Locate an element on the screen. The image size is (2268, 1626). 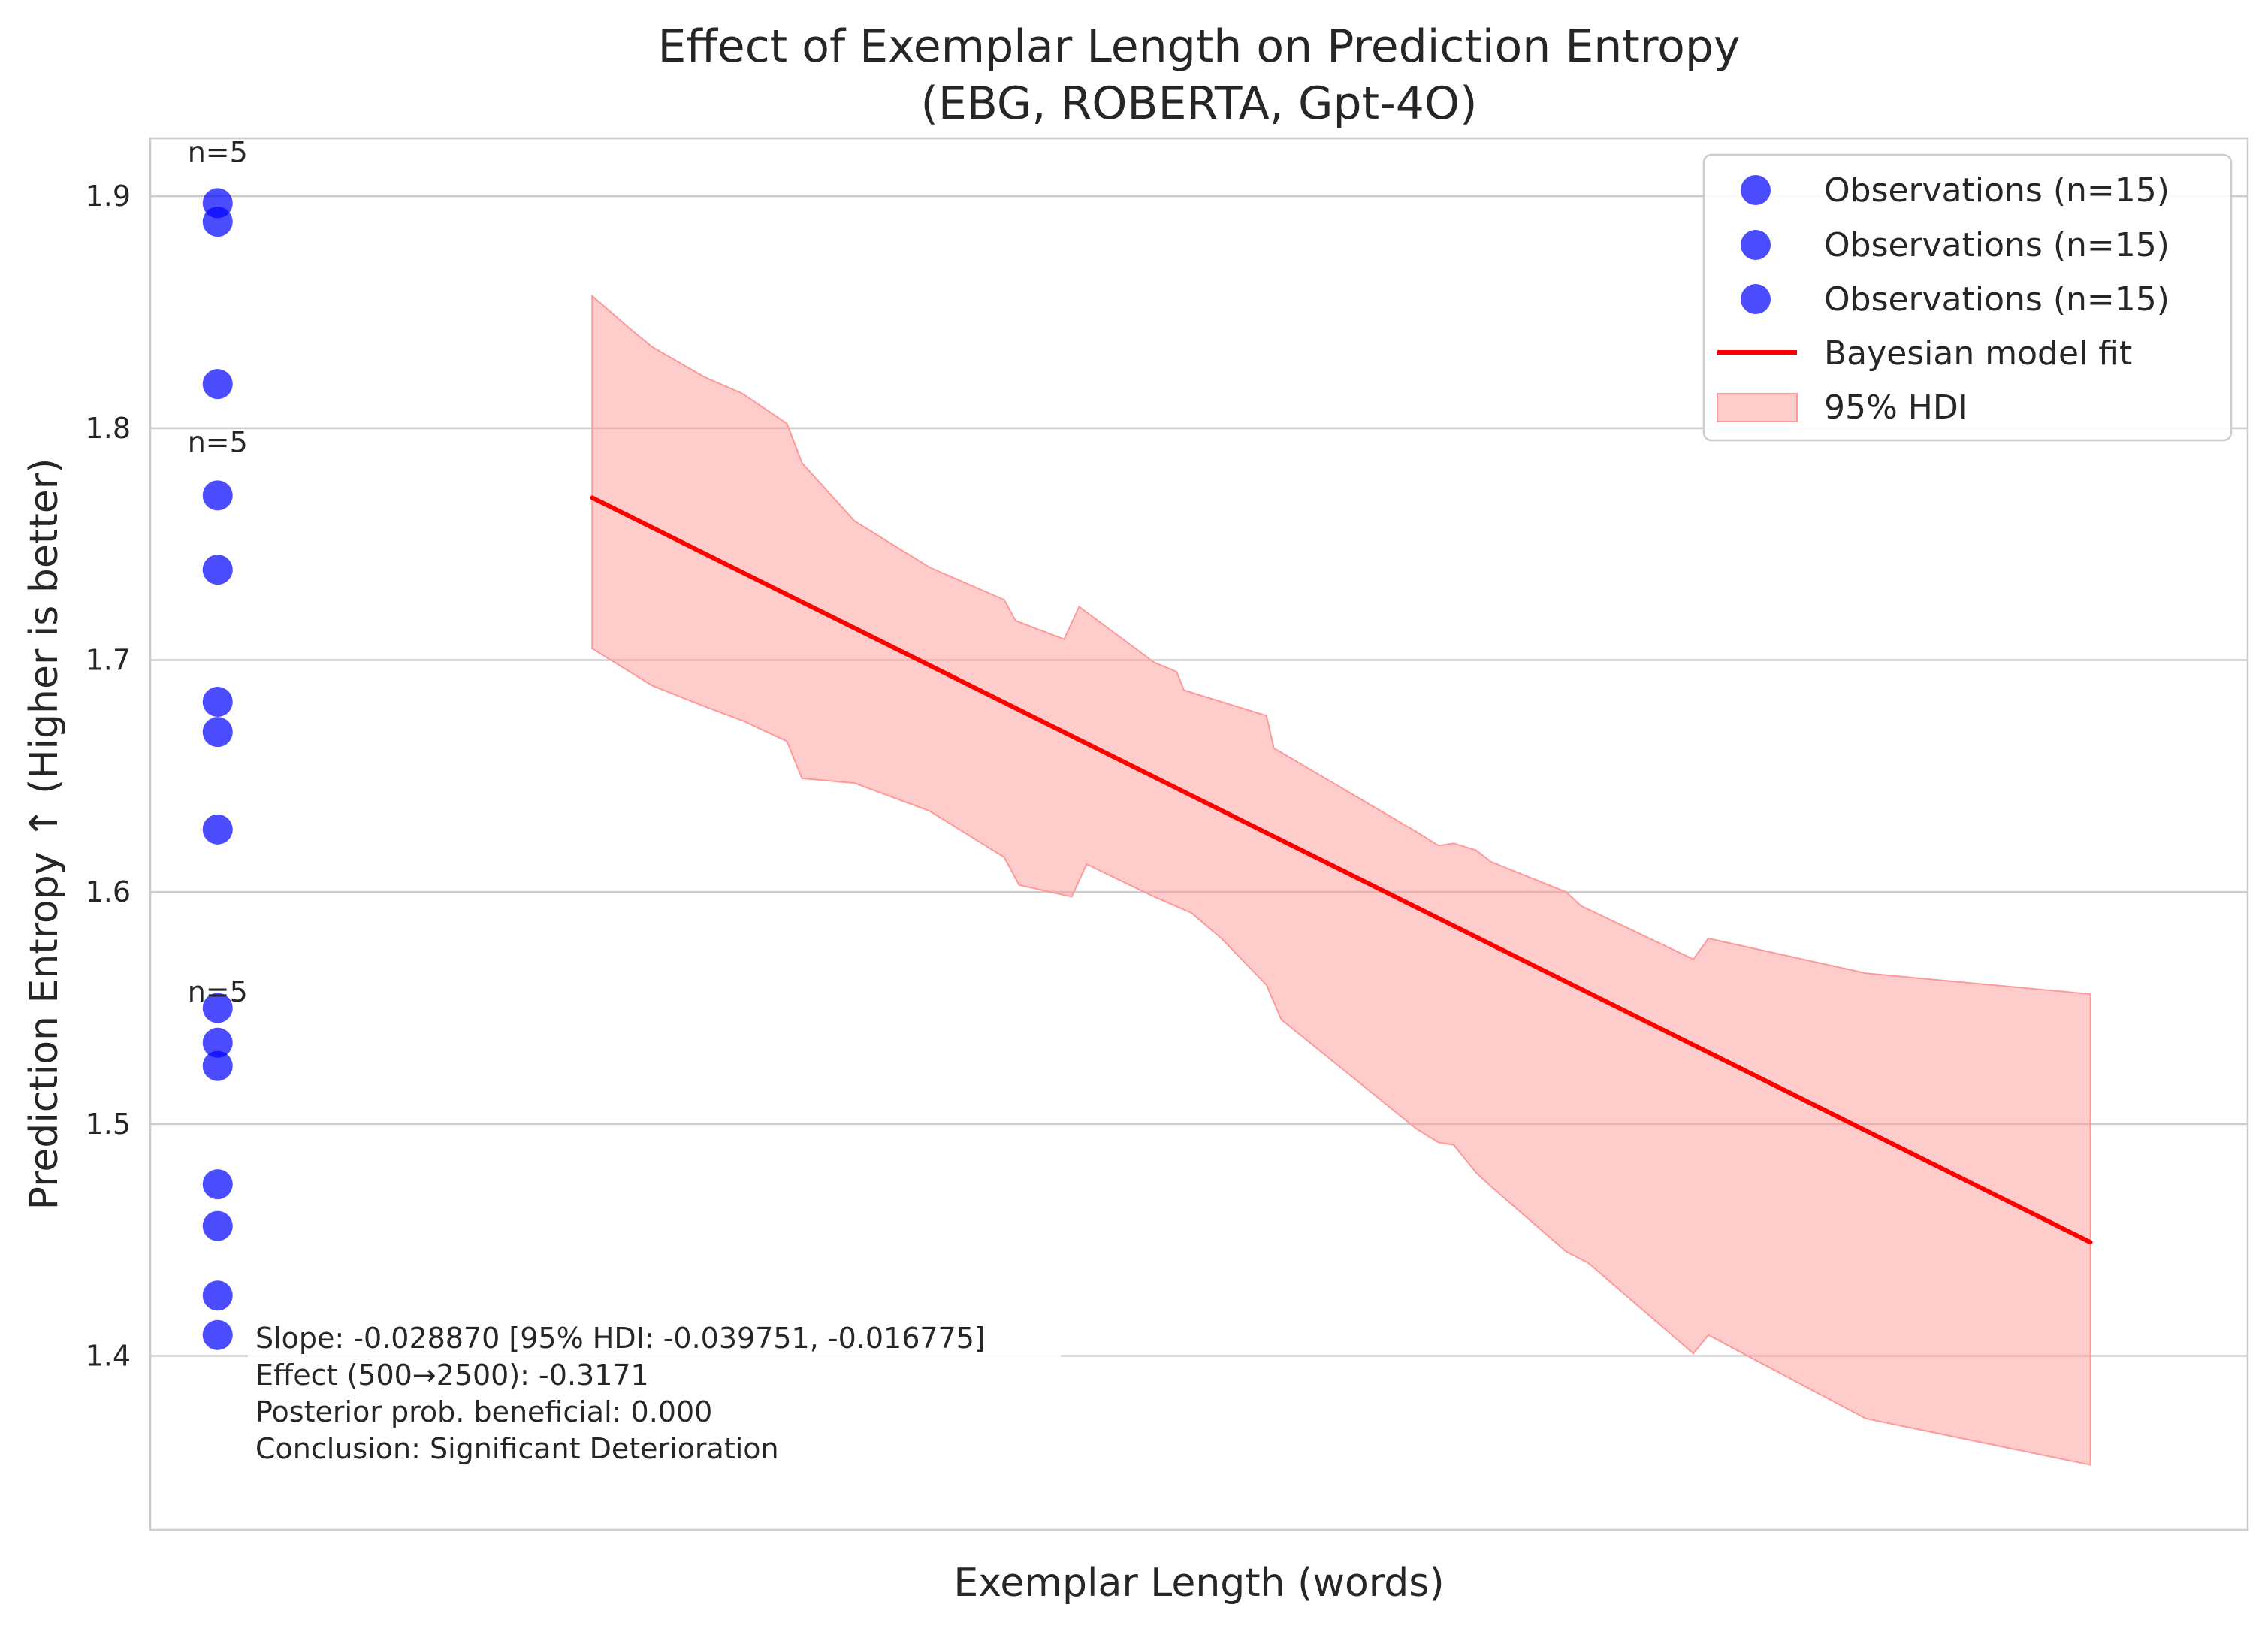
y-tick-label: 1.5 is located at coordinates (109, 1124).